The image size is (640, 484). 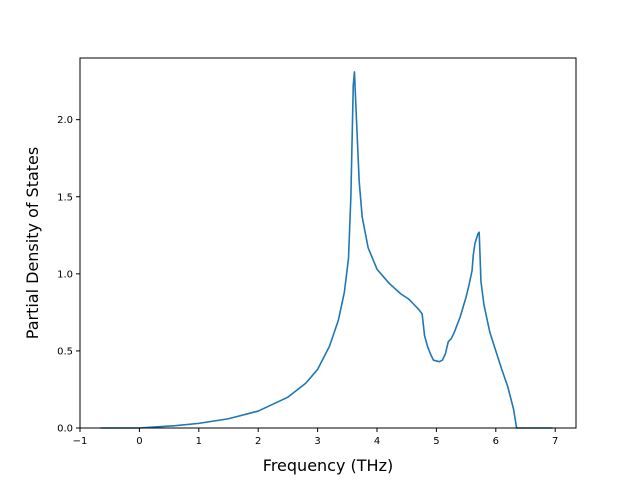 I want to click on x-tick-label: 7, so click(x=555, y=441).